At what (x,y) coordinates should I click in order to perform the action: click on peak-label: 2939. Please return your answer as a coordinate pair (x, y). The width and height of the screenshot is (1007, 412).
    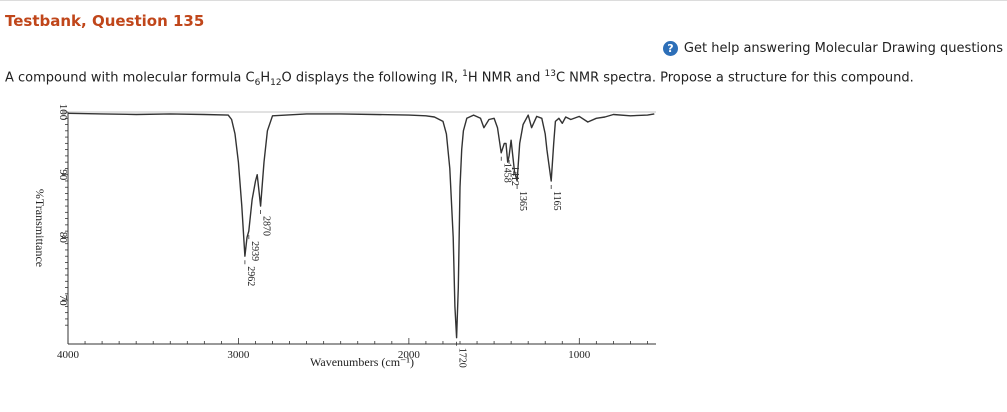
    Looking at the image, I should click on (254, 251).